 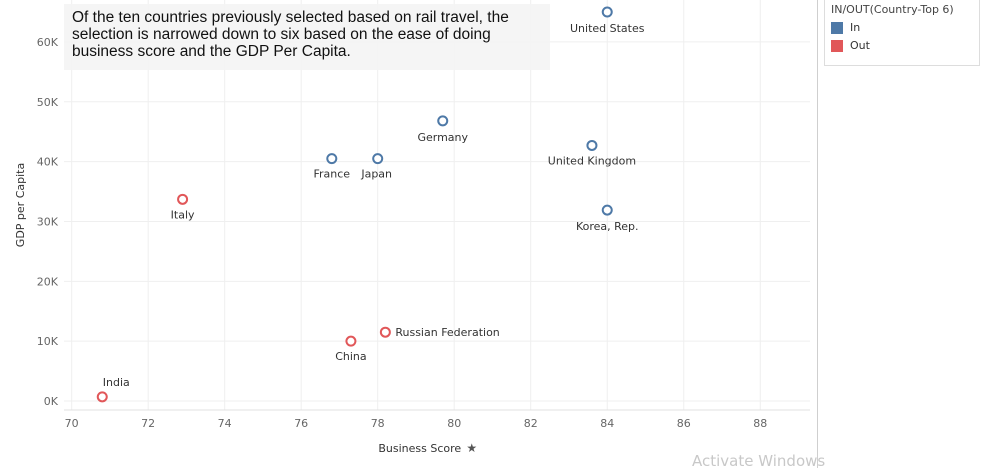 What do you see at coordinates (378, 423) in the screenshot?
I see `x-tick-label: 78` at bounding box center [378, 423].